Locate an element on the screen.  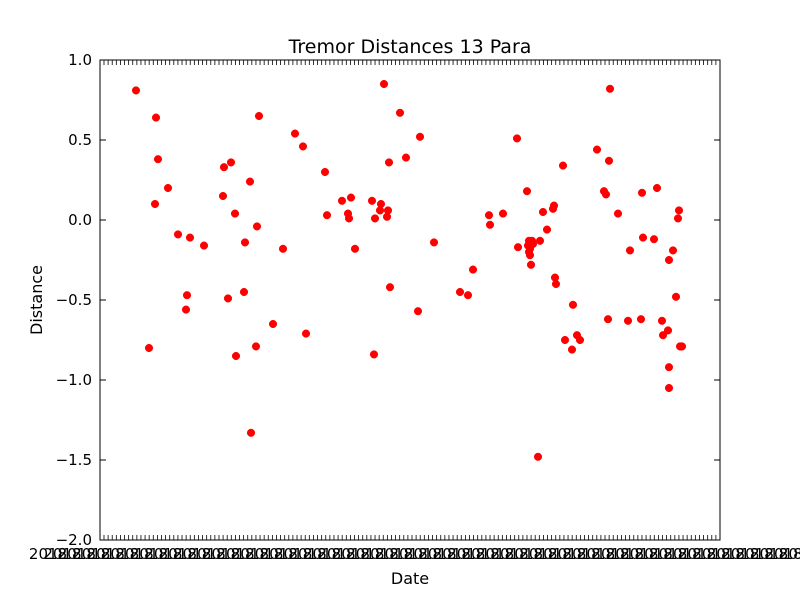
y-tick-label: −1.5 is located at coordinates (74, 460).